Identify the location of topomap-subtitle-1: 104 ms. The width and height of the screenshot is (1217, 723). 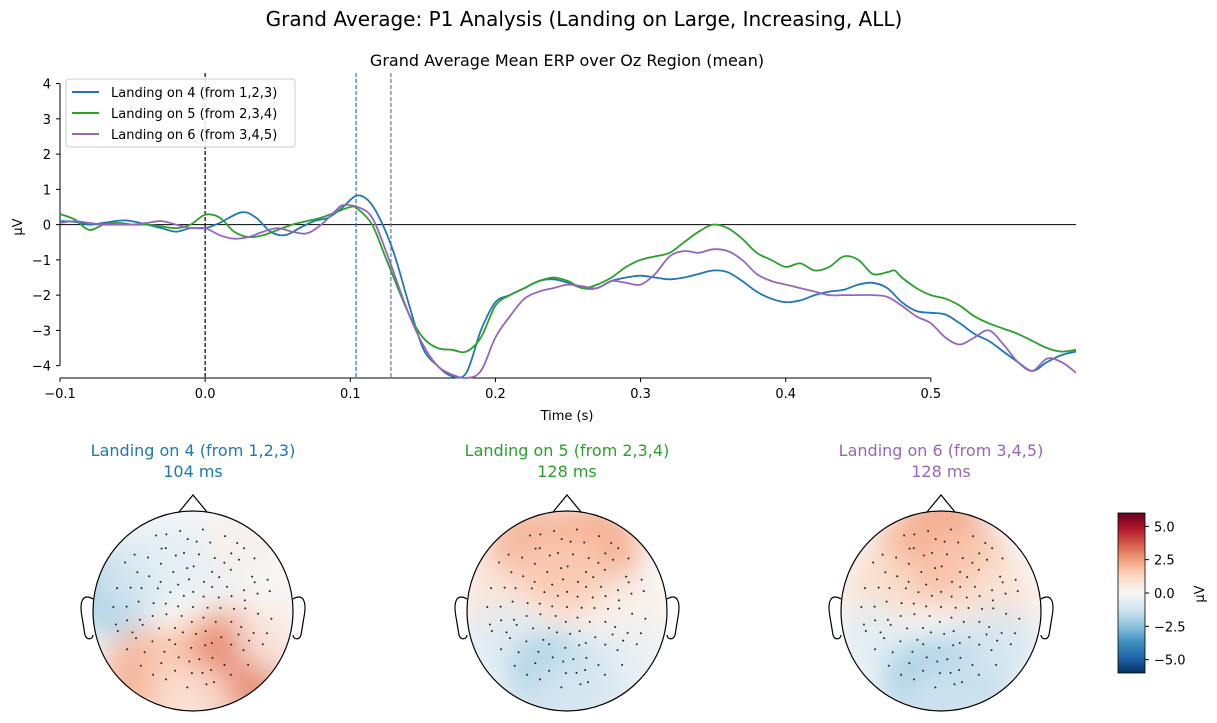
(193, 471).